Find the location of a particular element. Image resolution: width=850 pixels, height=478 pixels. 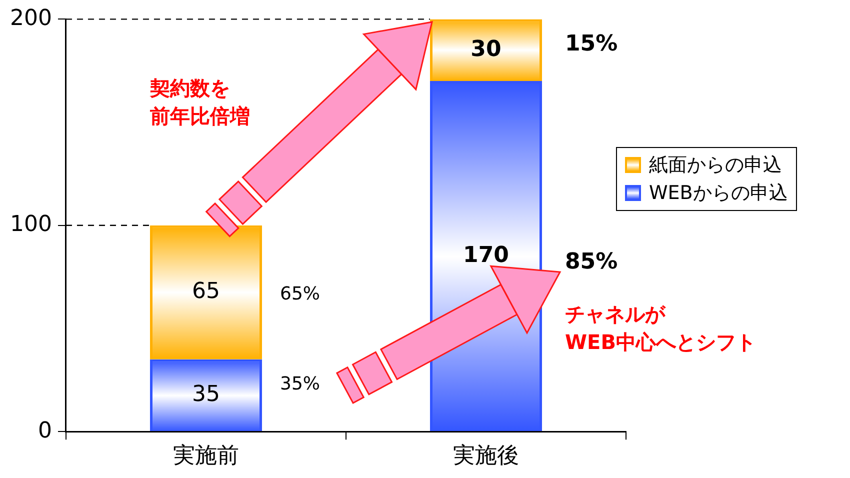

x-tick-label: 実施後 is located at coordinates (486, 456).